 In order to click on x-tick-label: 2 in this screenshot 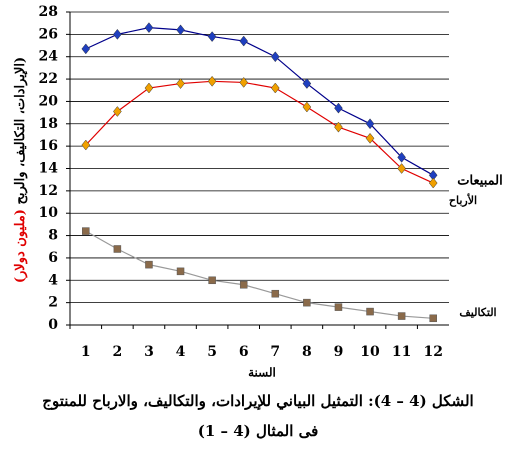, I will do `click(118, 352)`.